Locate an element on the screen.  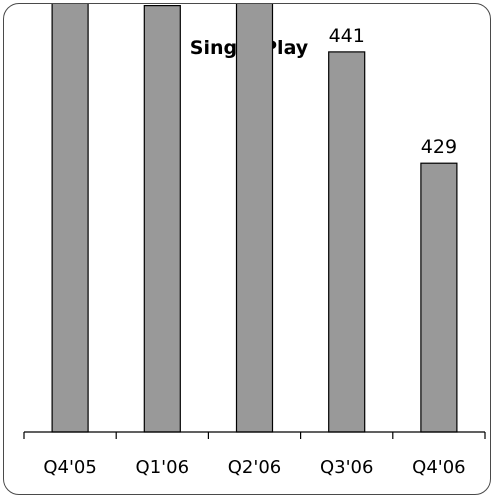
x-axis: Q4'05 Q1'06 Q2'06 Q3'06 Q4'06 is located at coordinates (254, 454).